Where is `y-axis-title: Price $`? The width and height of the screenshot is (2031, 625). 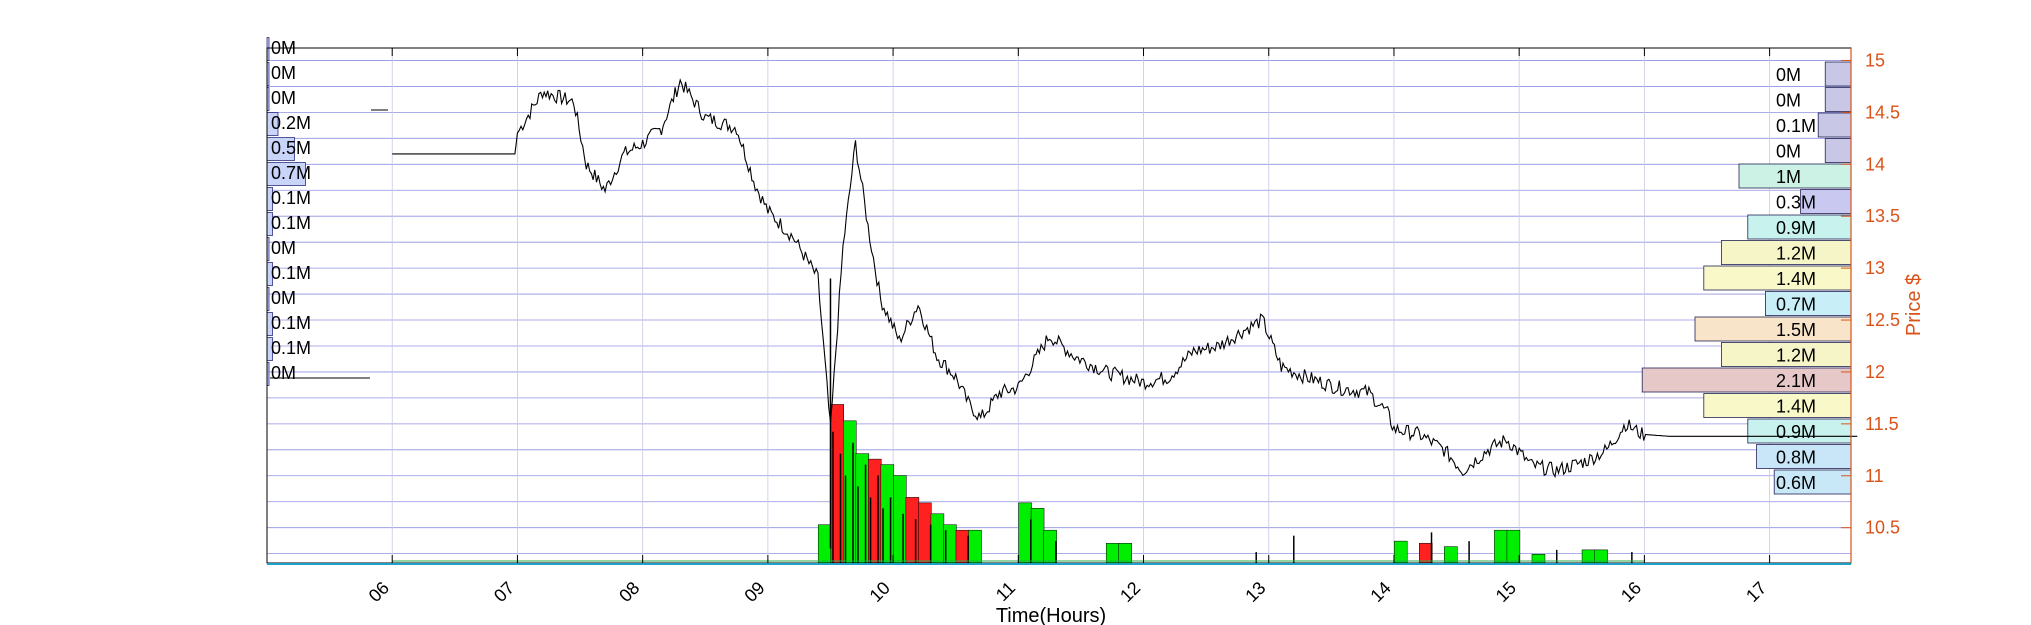
y-axis-title: Price $ is located at coordinates (1914, 305).